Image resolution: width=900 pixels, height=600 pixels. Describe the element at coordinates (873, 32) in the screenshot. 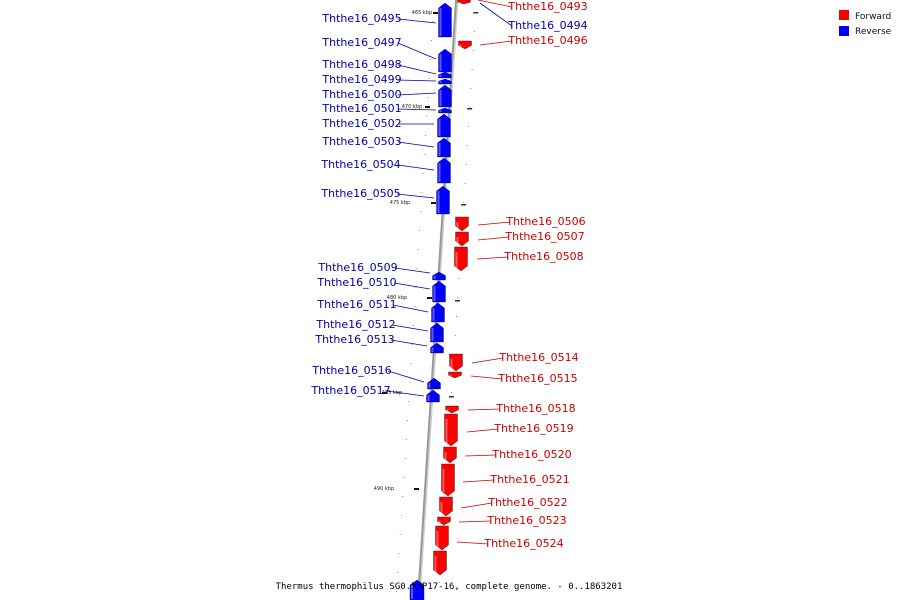

I see `legend-reverse-label: Reverse` at that location.